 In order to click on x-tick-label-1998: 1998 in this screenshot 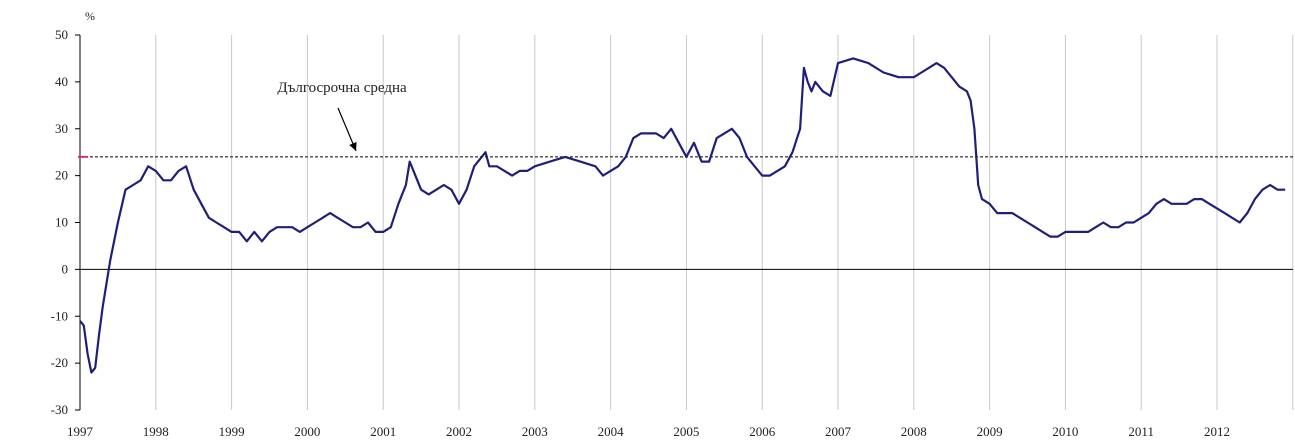, I will do `click(156, 431)`.